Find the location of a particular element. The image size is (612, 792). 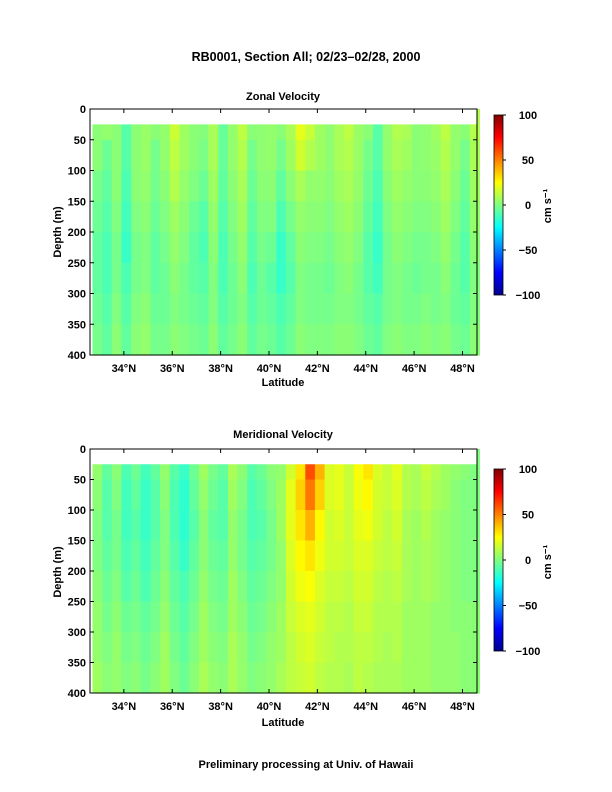

panel-title: Zonal Velocity is located at coordinates (283, 97).